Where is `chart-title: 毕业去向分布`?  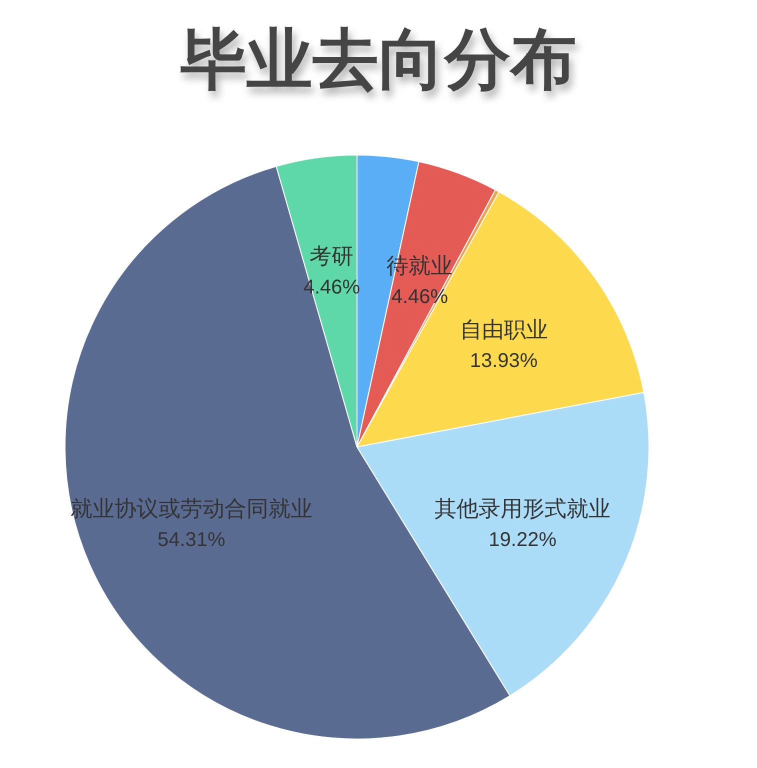
chart-title: 毕业去向分布 is located at coordinates (378, 59).